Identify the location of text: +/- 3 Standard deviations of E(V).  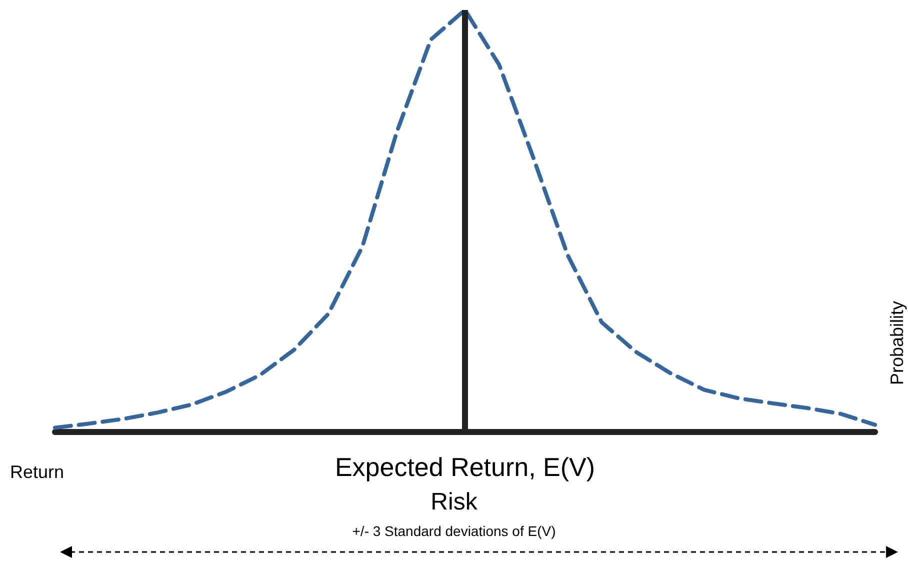
(454, 531).